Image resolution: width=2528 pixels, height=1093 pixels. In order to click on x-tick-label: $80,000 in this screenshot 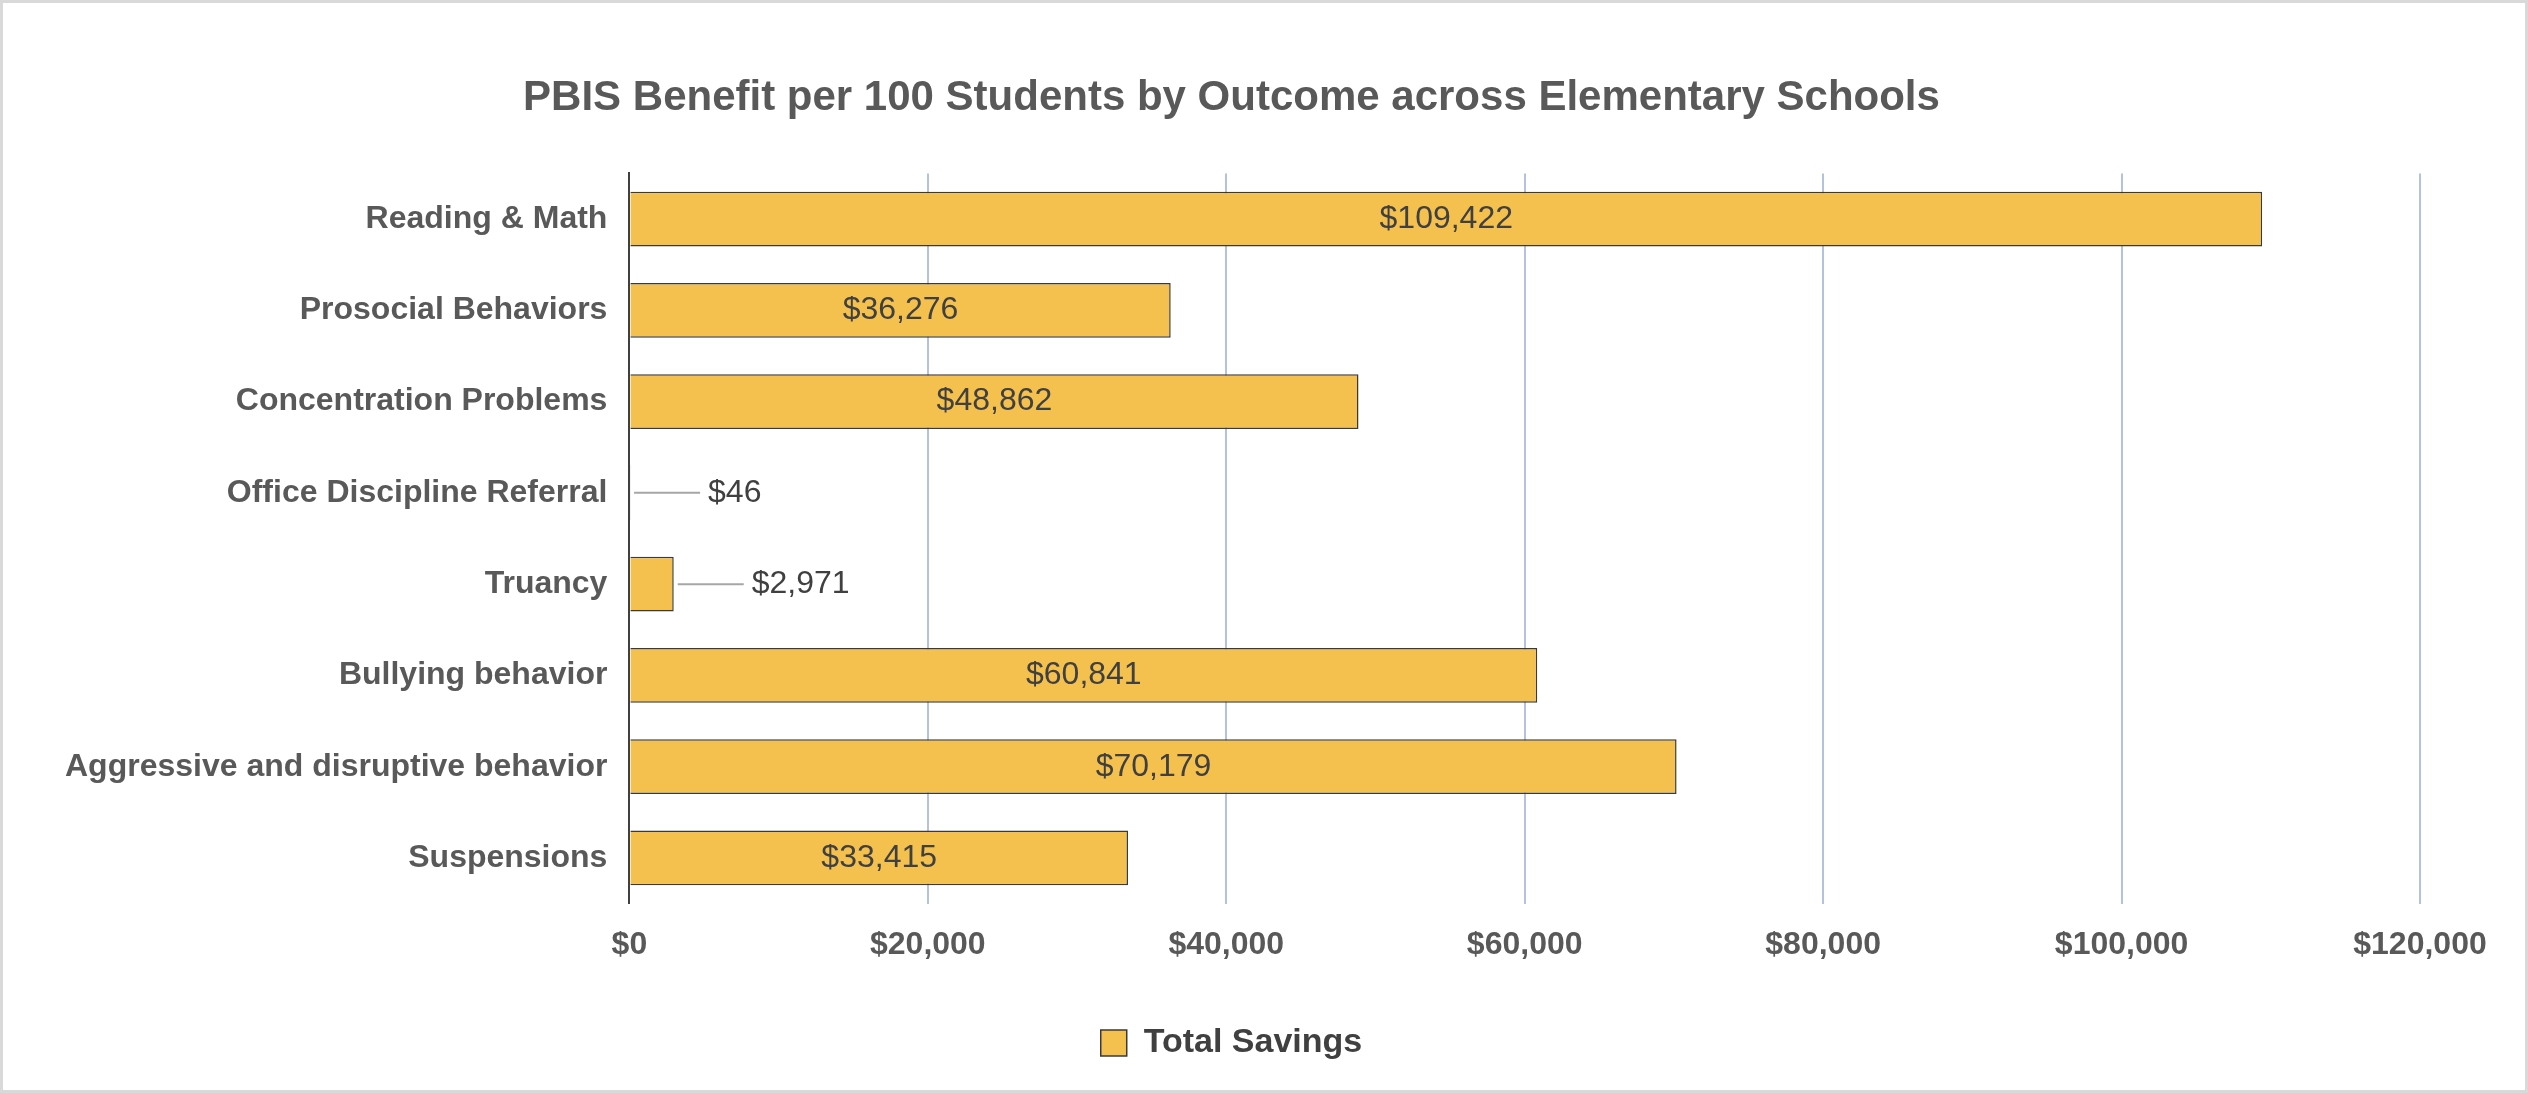, I will do `click(1823, 942)`.